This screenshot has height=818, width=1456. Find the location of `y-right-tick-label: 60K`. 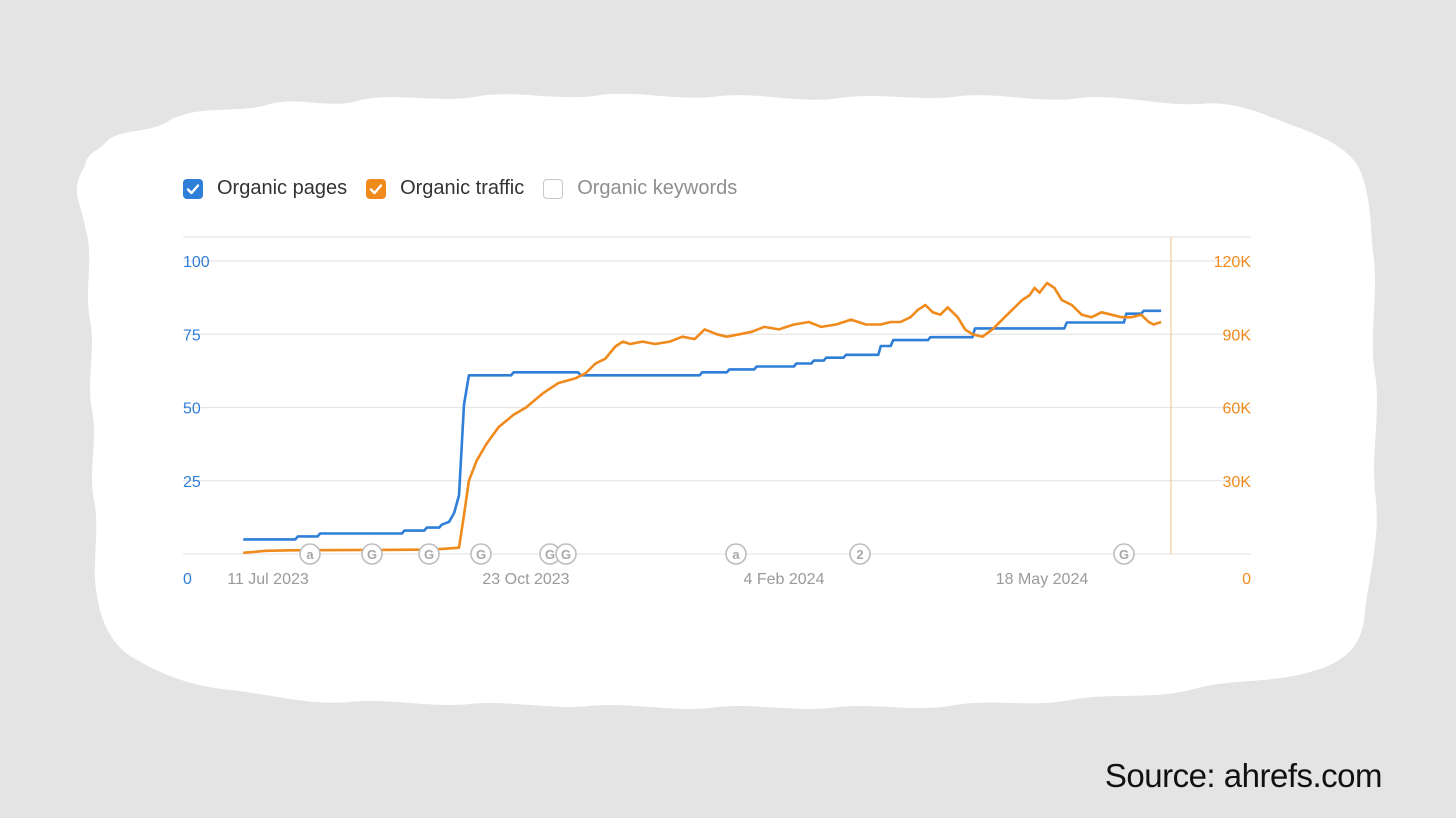

y-right-tick-label: 60K is located at coordinates (1237, 409).